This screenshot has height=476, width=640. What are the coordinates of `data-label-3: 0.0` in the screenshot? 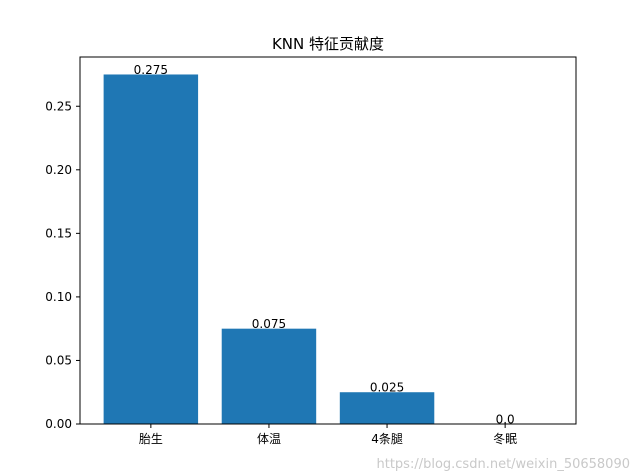 It's located at (505, 420).